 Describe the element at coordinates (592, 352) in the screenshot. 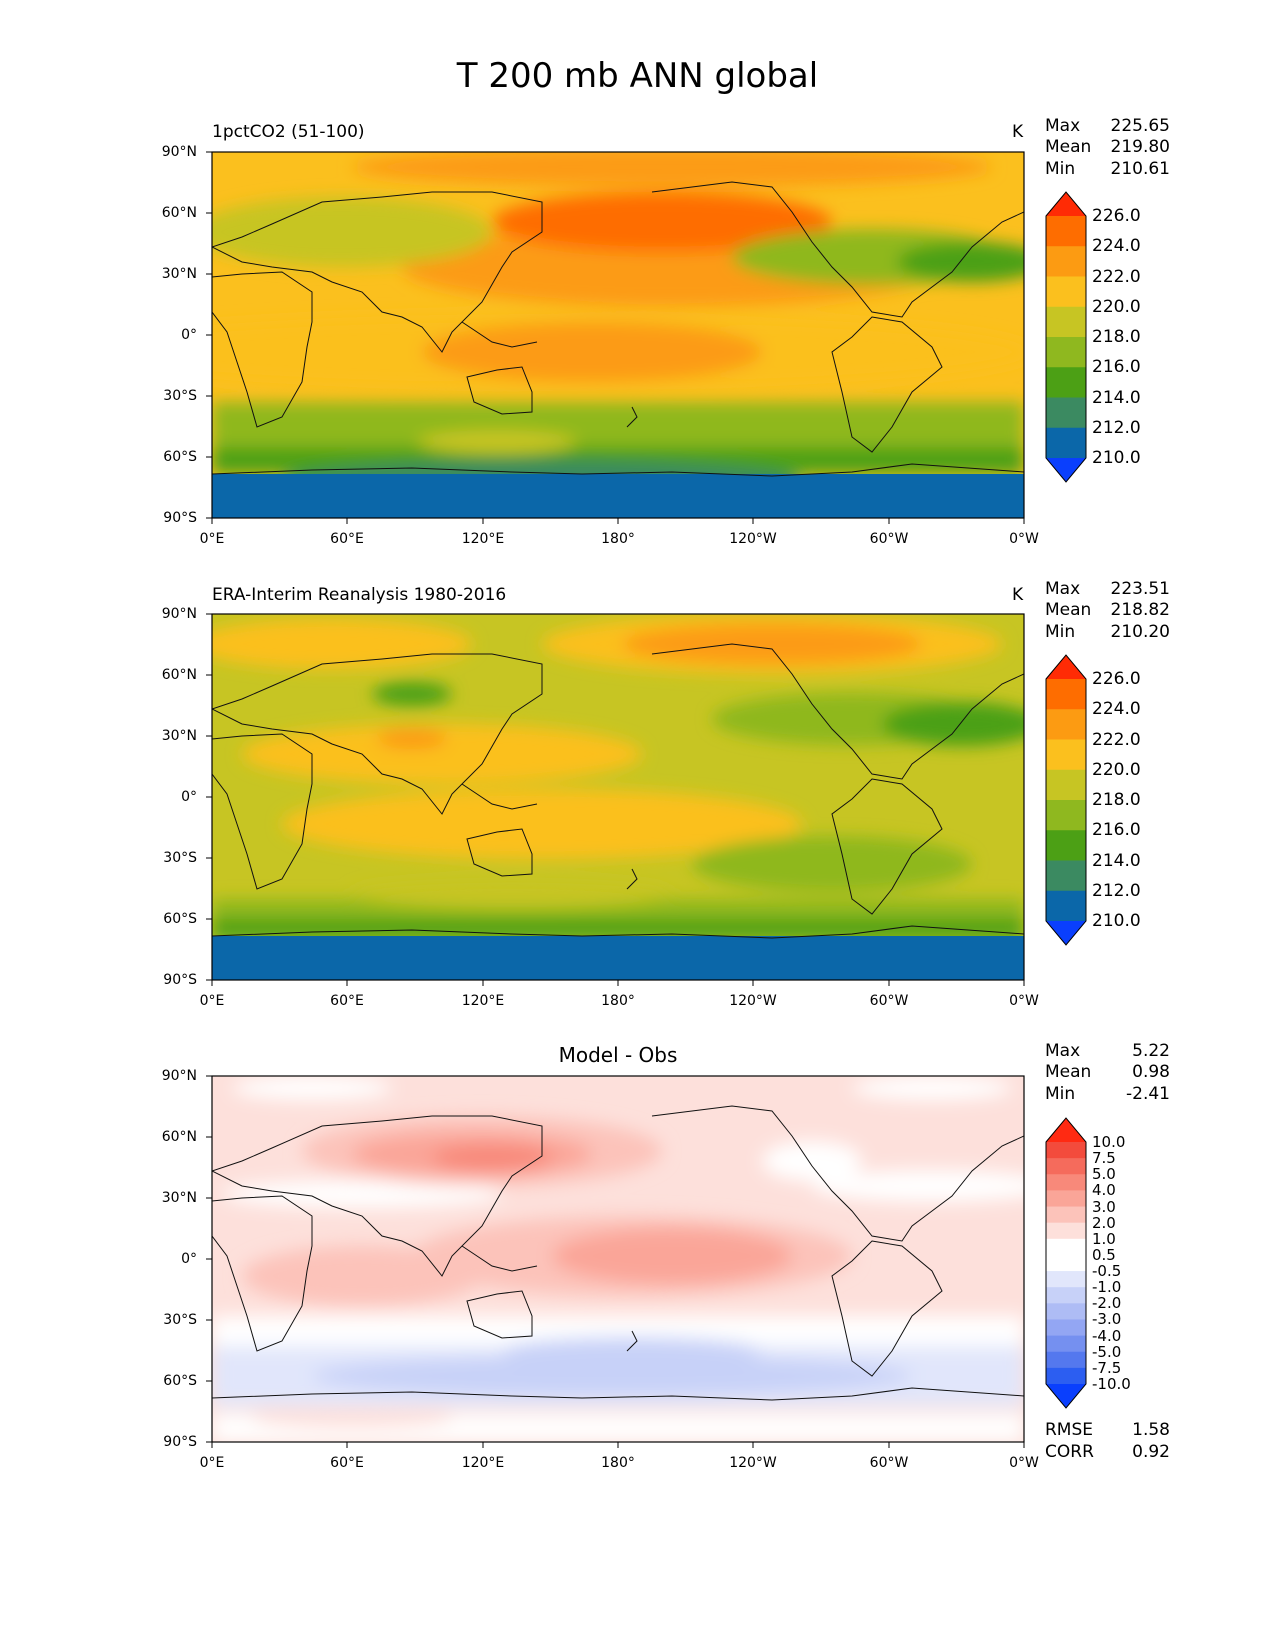

I see `panel1-region-warm-pool` at that location.